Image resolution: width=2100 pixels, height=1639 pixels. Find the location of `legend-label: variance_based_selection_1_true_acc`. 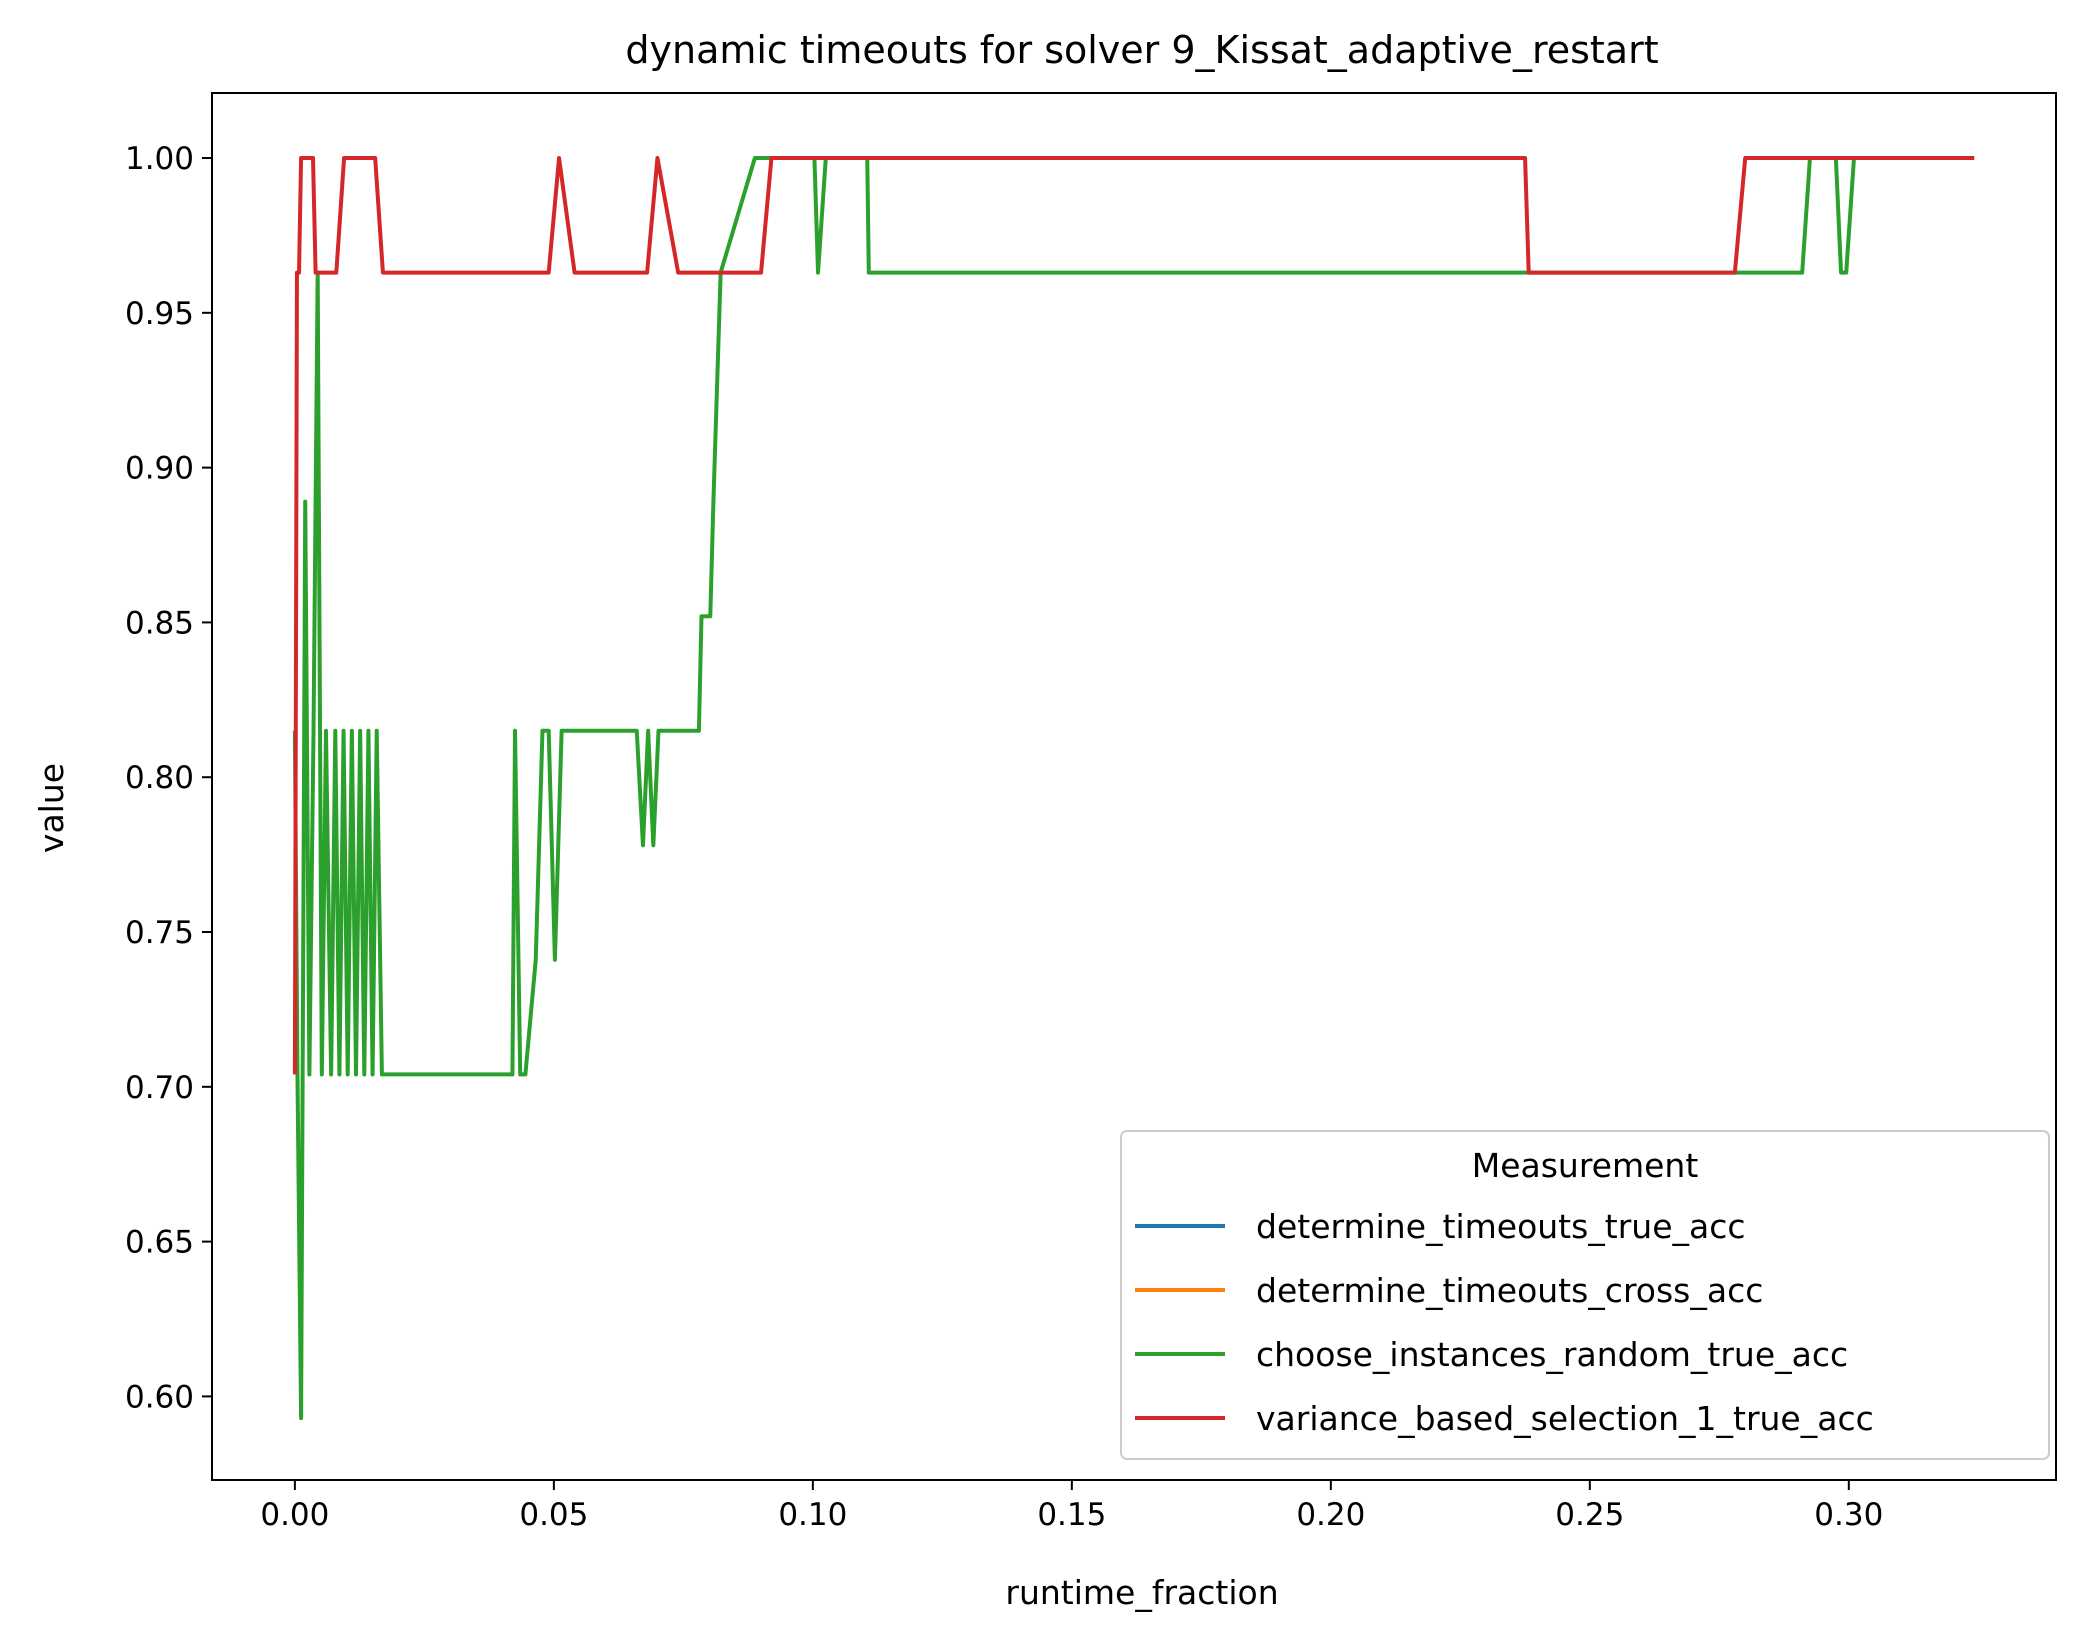

legend-label: variance_based_selection_1_true_acc is located at coordinates (1565, 1418).